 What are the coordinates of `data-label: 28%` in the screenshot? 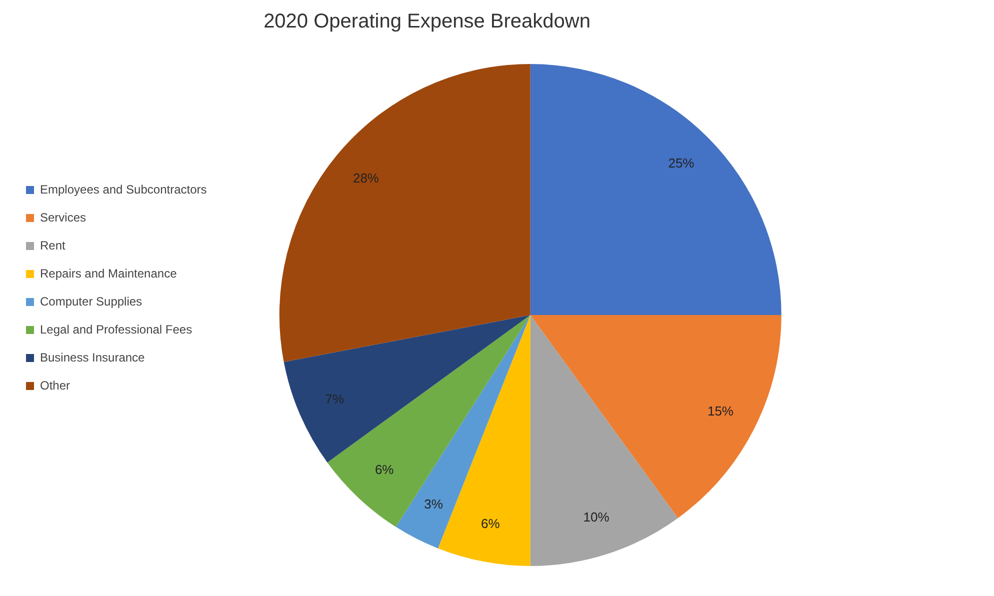 It's located at (366, 178).